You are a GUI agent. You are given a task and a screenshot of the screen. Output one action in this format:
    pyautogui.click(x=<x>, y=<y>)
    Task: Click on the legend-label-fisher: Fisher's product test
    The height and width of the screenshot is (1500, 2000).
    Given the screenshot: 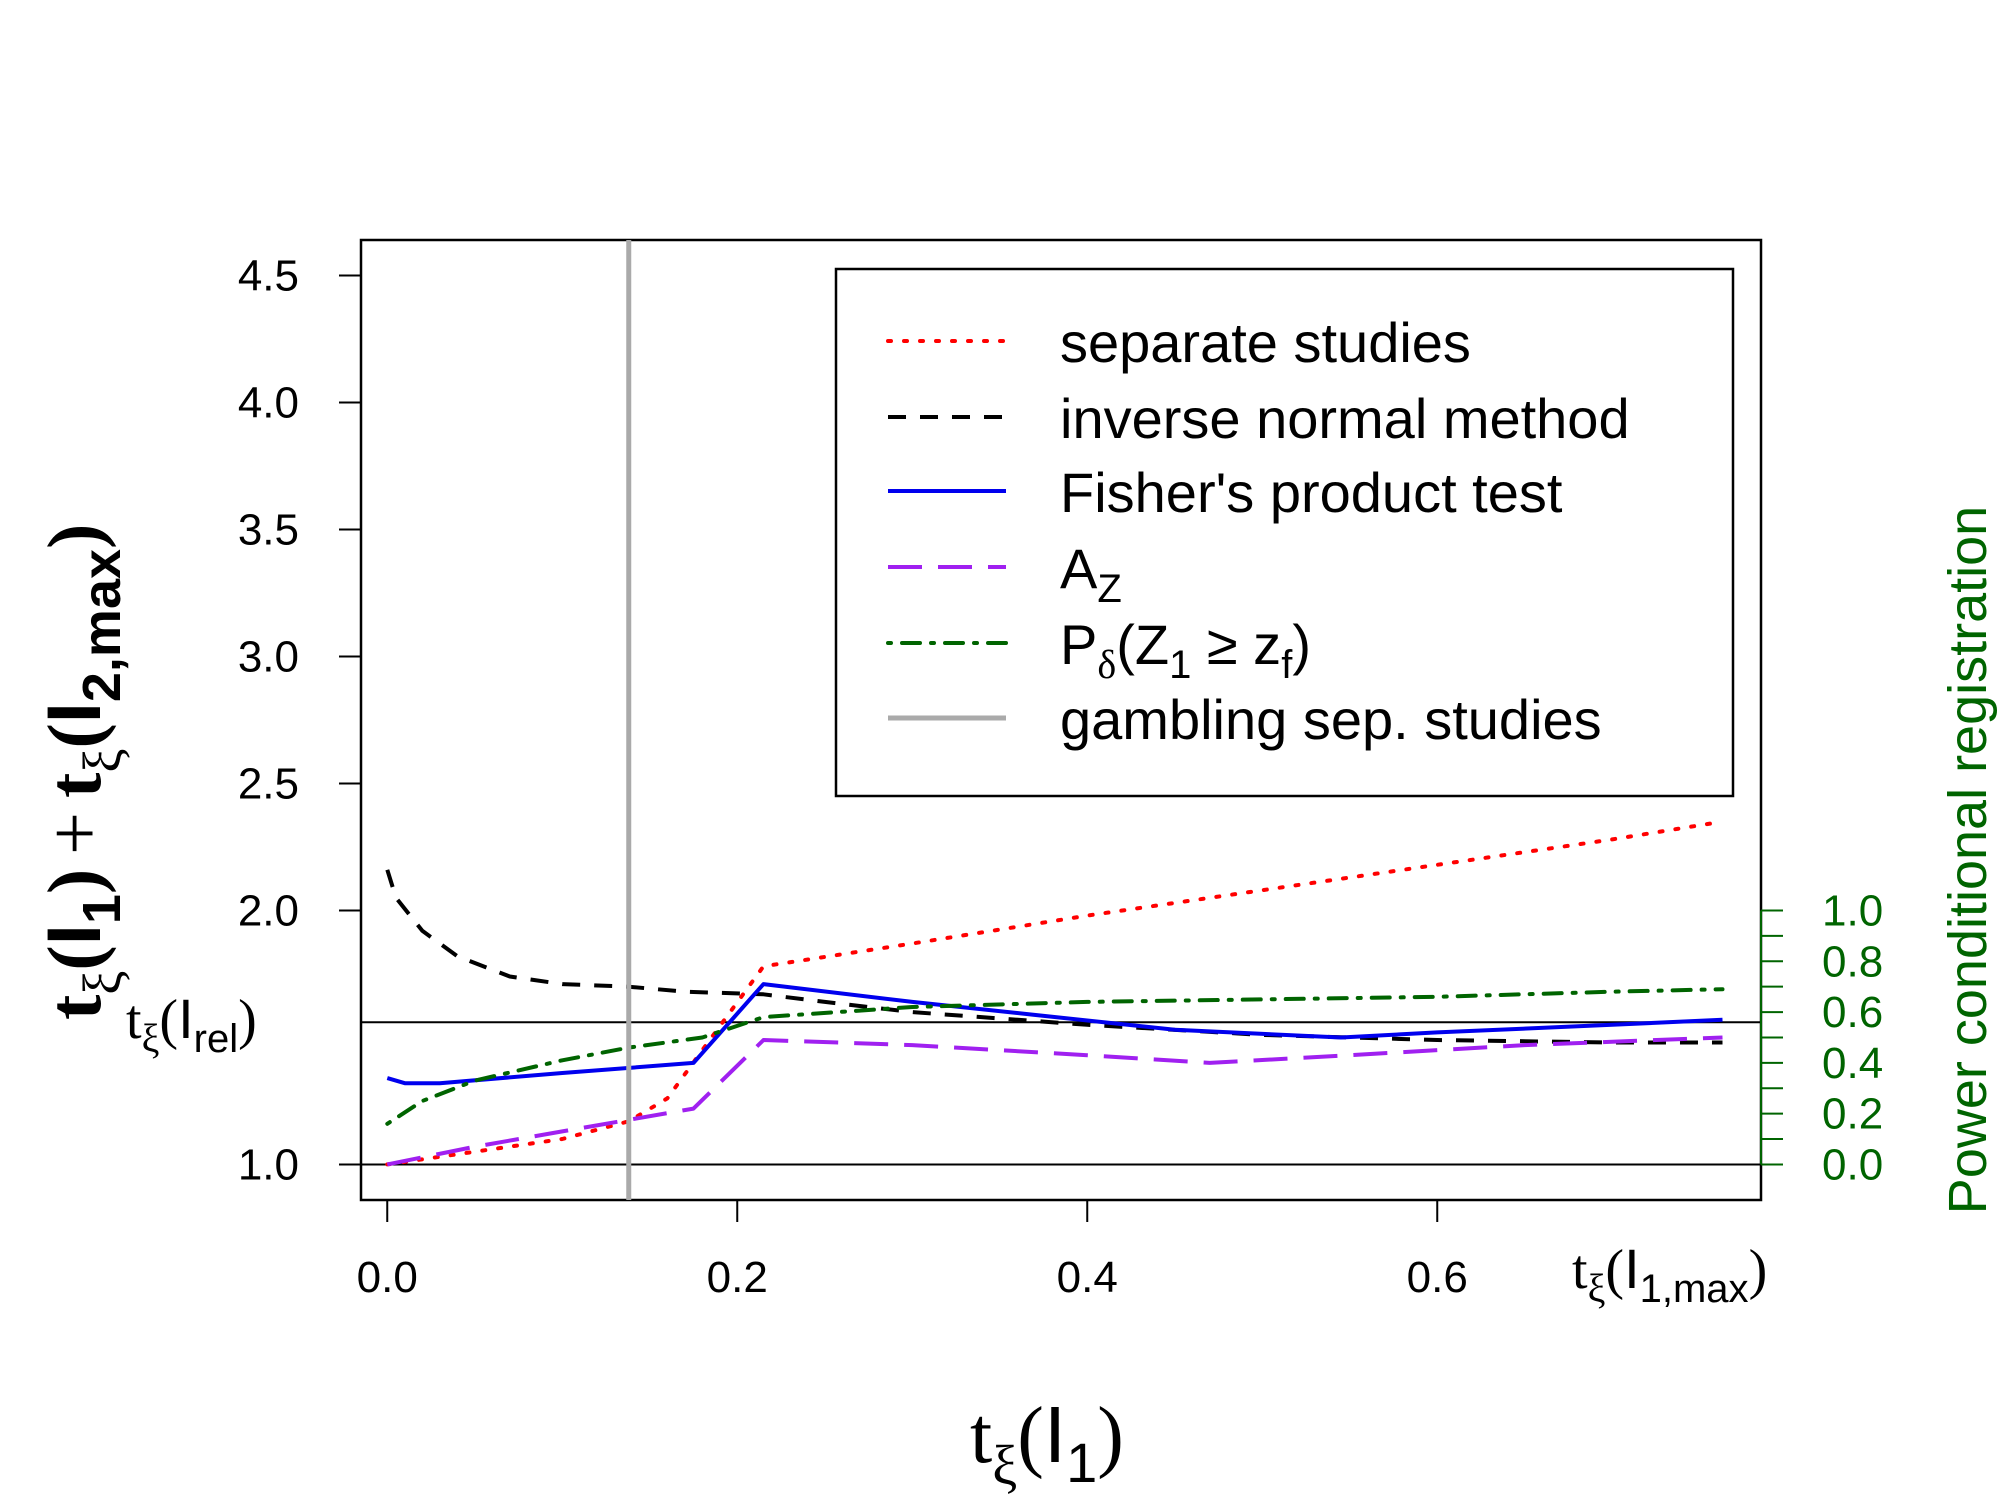 What is the action you would take?
    pyautogui.click(x=1311, y=492)
    